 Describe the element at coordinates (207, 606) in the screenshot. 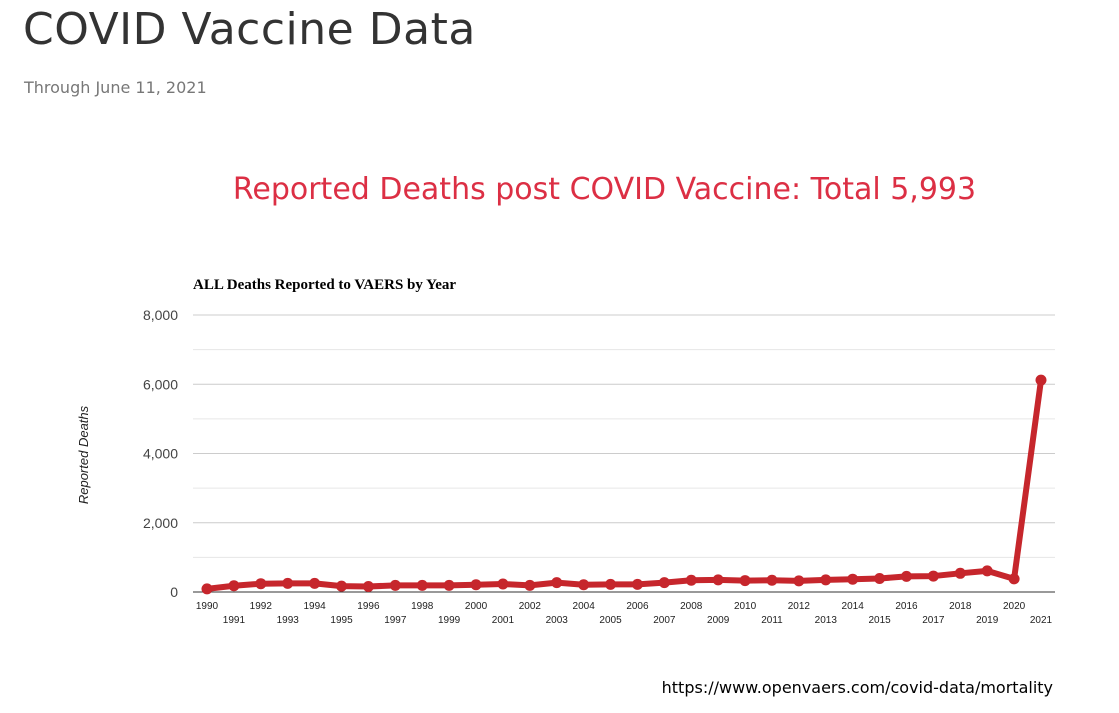

I see `x-tick-label: 1990` at that location.